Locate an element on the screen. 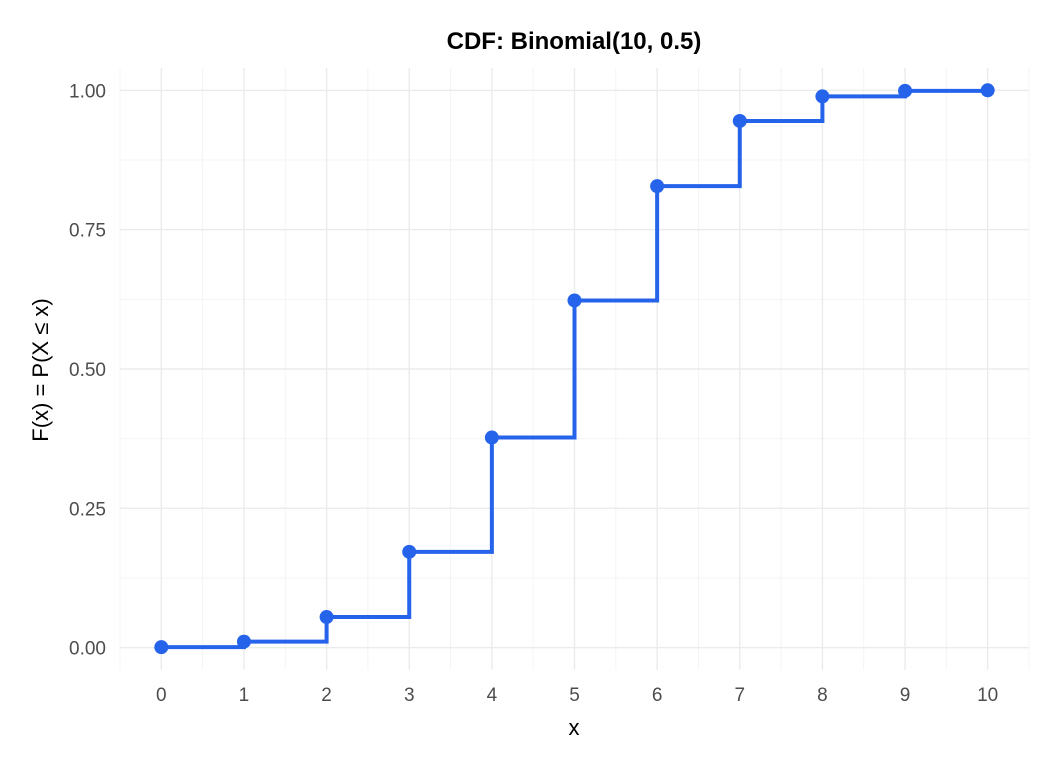 The height and width of the screenshot is (768, 1056). x-tick-label: 10 is located at coordinates (987, 695).